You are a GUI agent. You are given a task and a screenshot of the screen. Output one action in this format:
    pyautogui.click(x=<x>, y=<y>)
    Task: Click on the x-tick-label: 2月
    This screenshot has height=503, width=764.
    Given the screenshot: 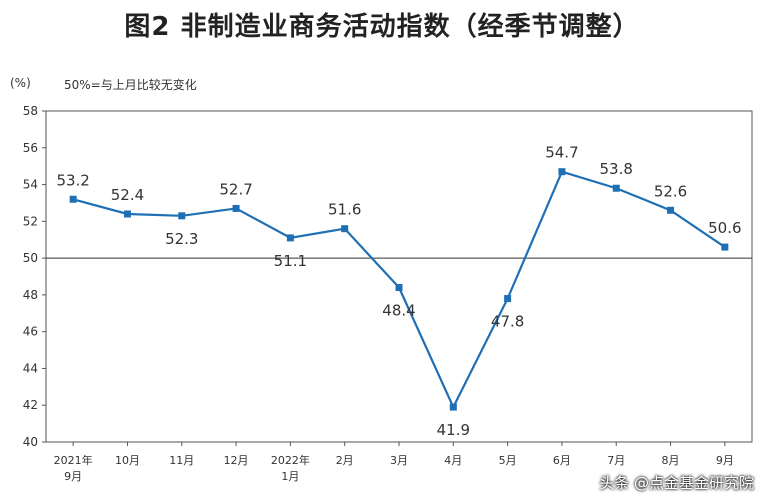 What is the action you would take?
    pyautogui.click(x=345, y=460)
    